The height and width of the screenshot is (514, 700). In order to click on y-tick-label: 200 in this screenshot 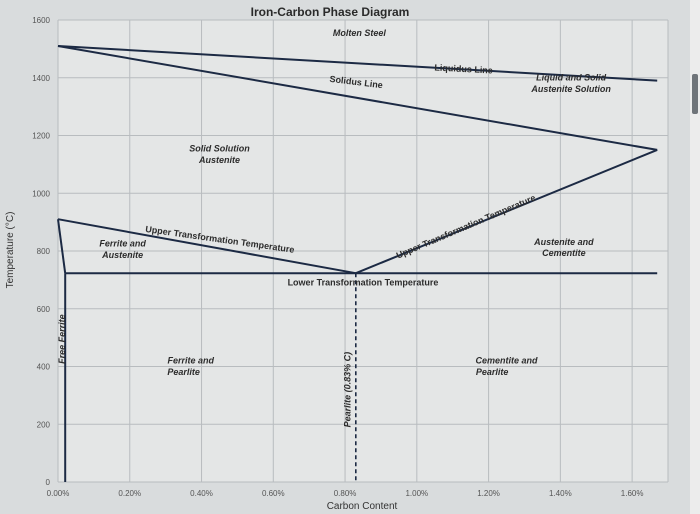, I will do `click(44, 424)`.